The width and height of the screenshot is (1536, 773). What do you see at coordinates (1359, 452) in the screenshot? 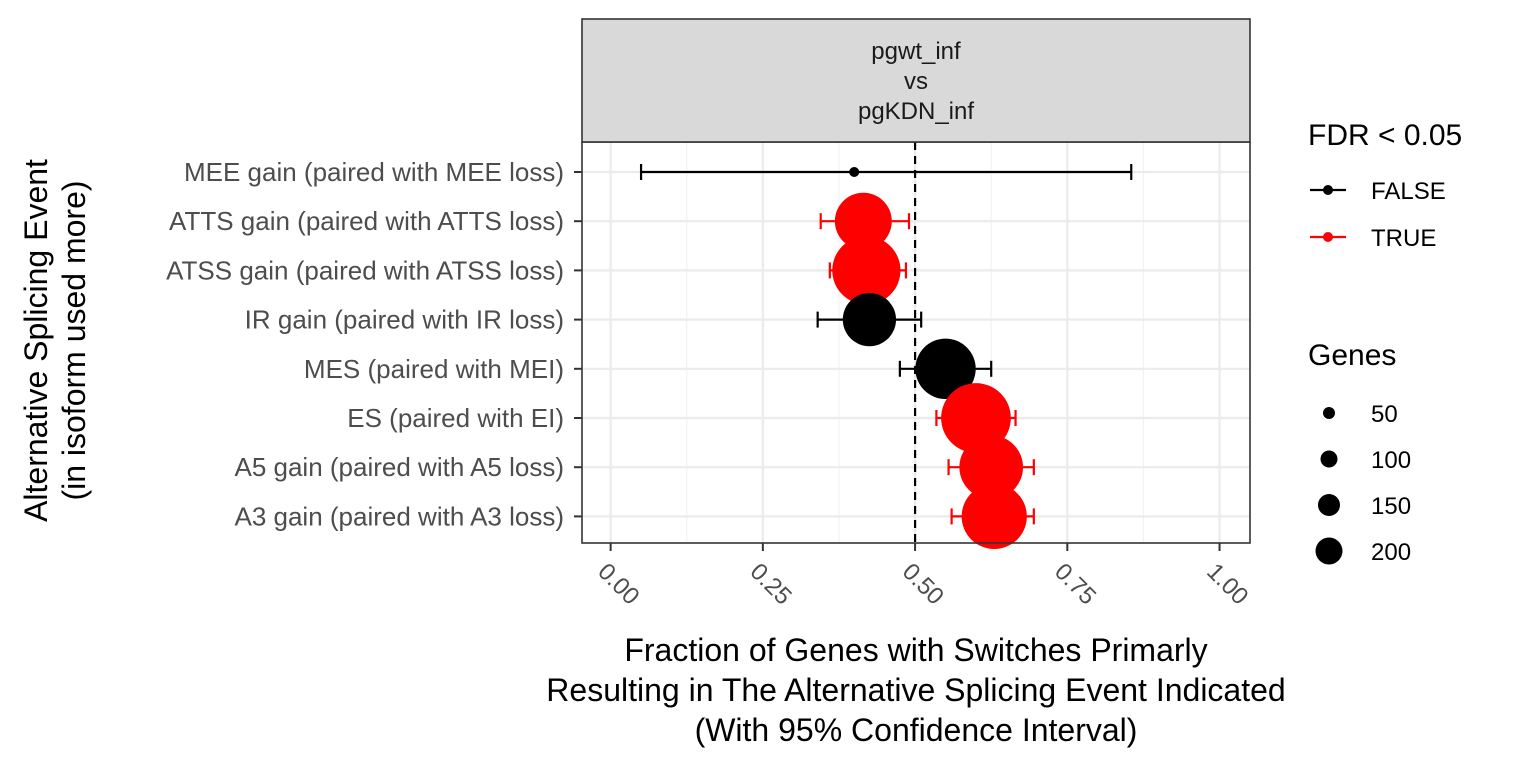
I see `legend-genes: Genes 50 100 150 200` at bounding box center [1359, 452].